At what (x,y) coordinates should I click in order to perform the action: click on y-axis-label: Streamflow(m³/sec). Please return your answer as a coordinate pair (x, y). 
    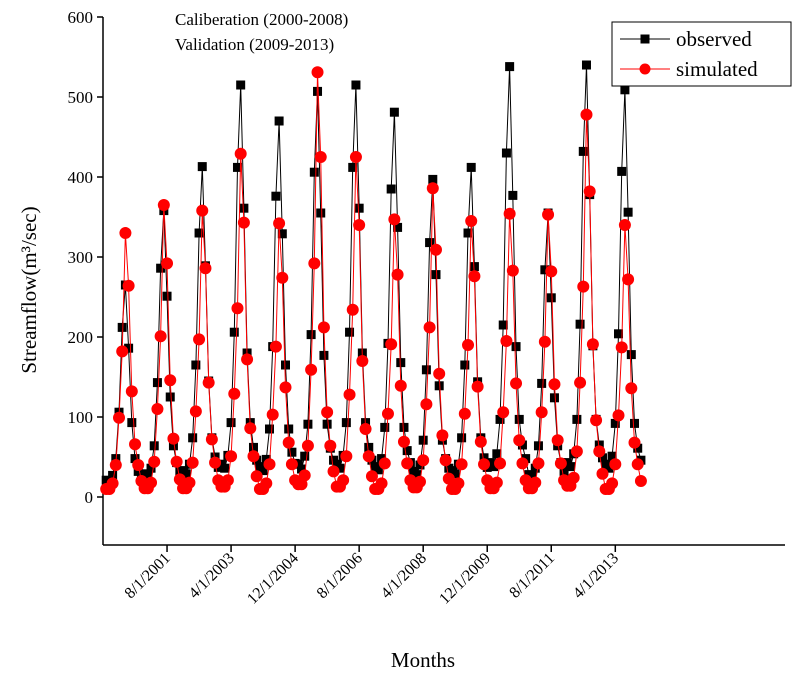
    Looking at the image, I should click on (29, 289).